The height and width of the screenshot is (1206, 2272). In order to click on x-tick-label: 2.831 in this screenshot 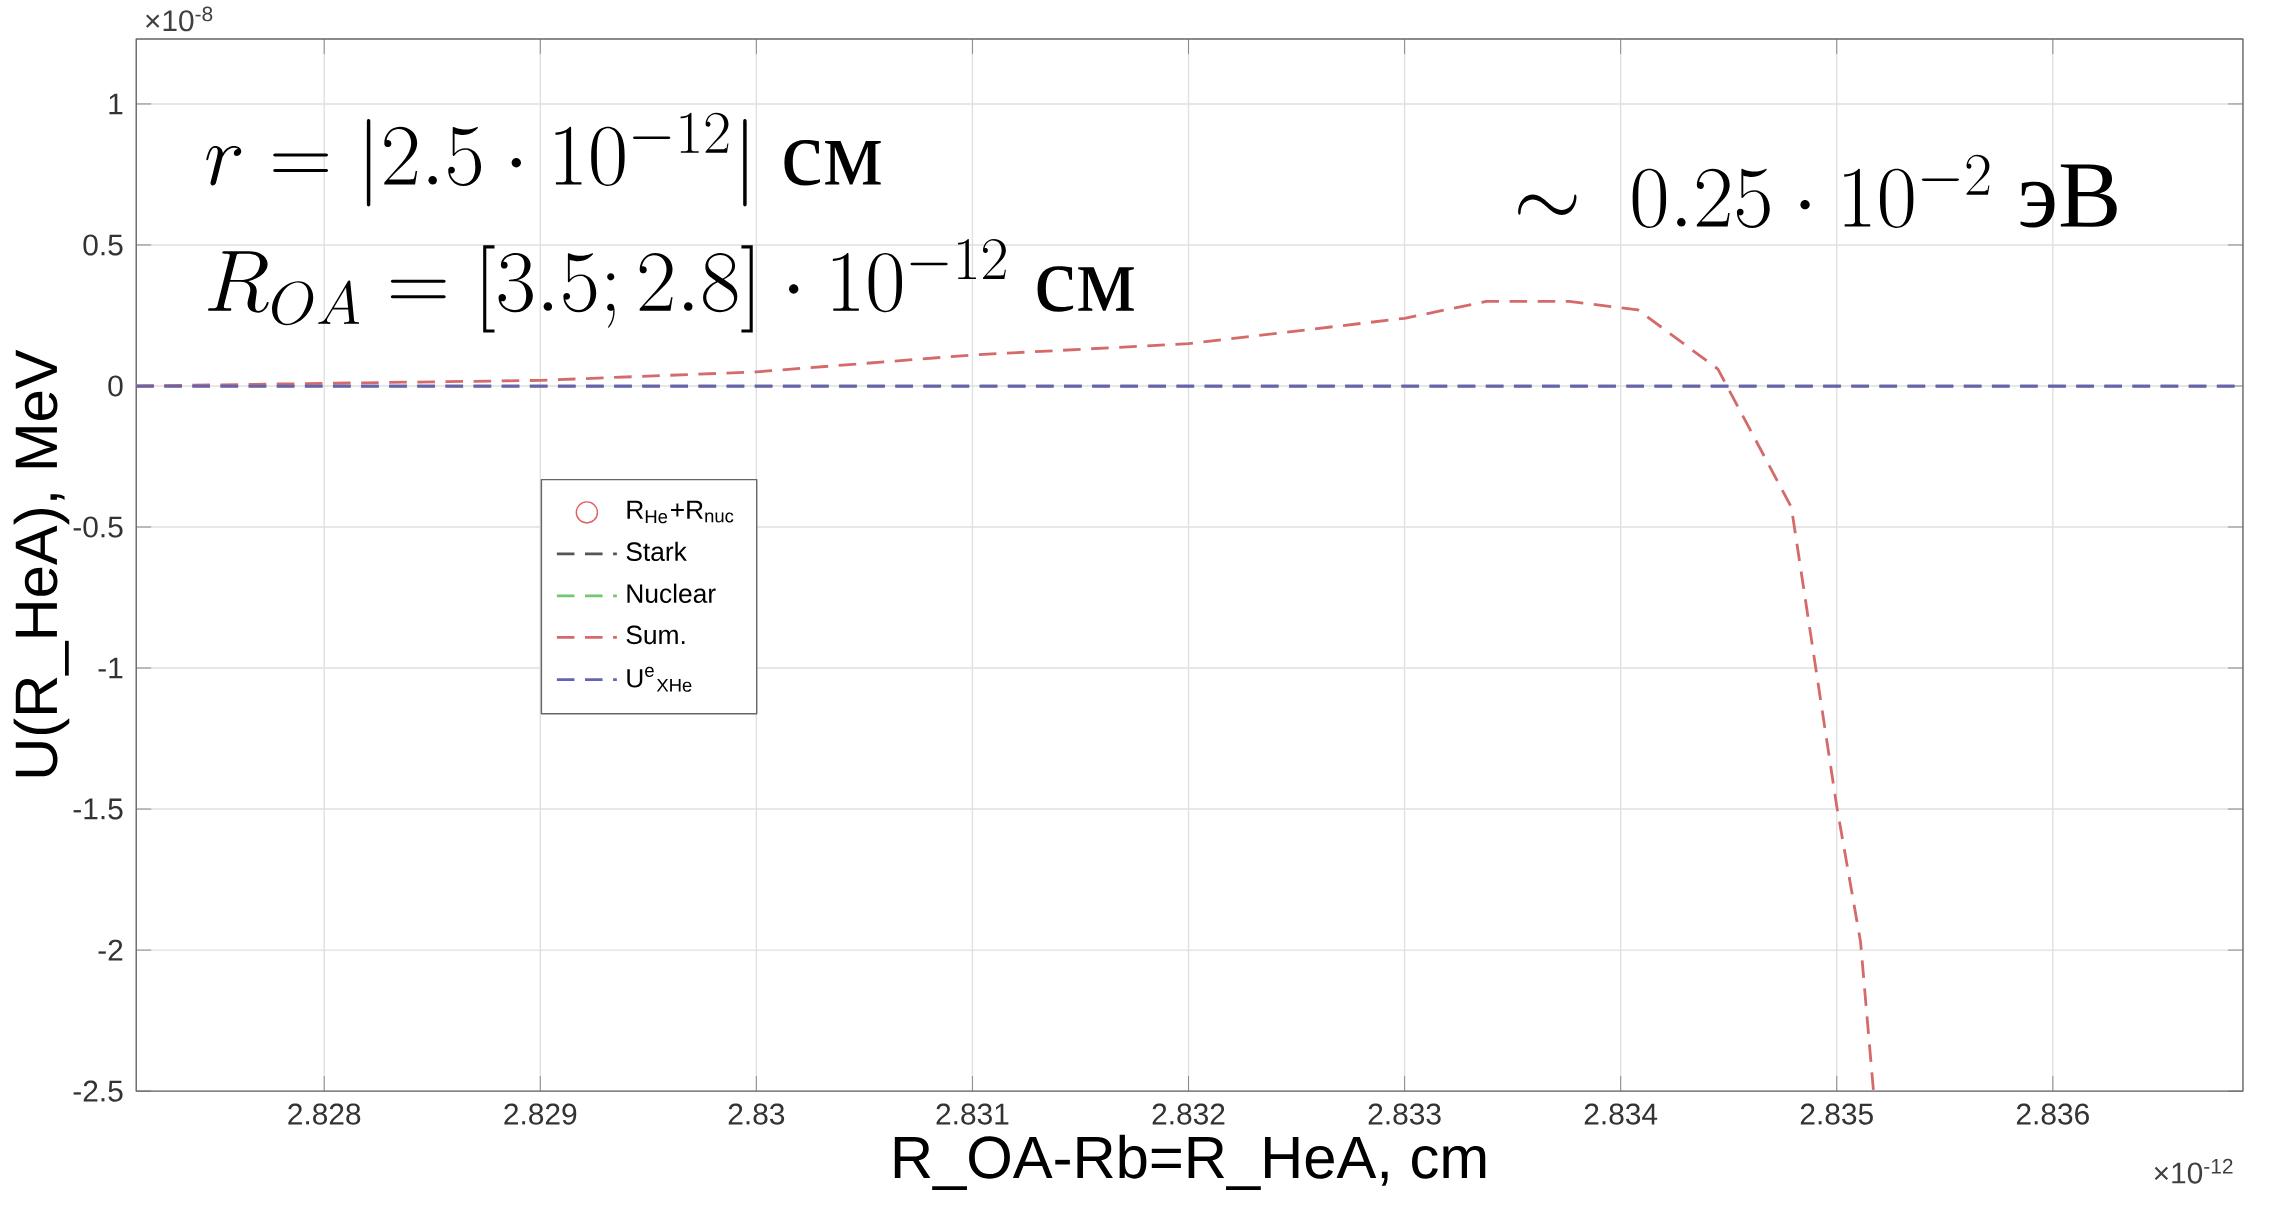, I will do `click(972, 1114)`.